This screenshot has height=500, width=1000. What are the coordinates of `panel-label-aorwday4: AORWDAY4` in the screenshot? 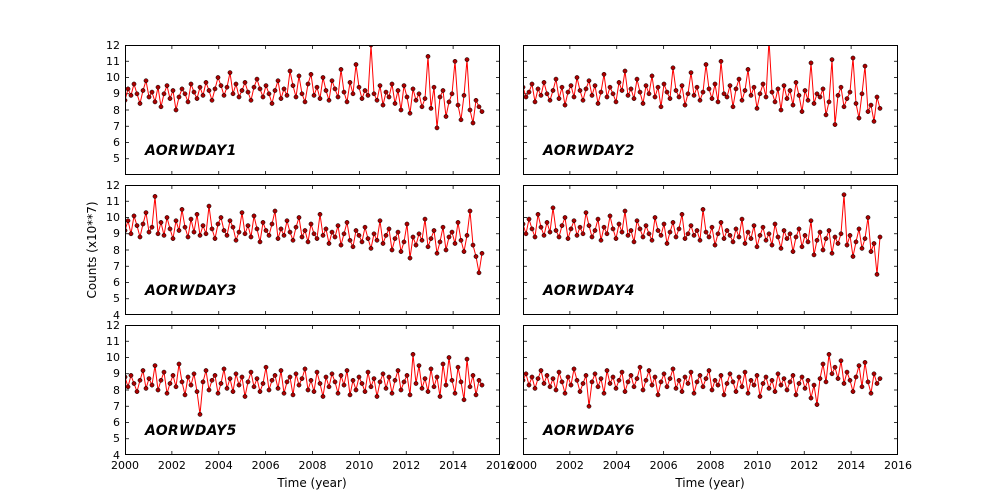 It's located at (589, 291).